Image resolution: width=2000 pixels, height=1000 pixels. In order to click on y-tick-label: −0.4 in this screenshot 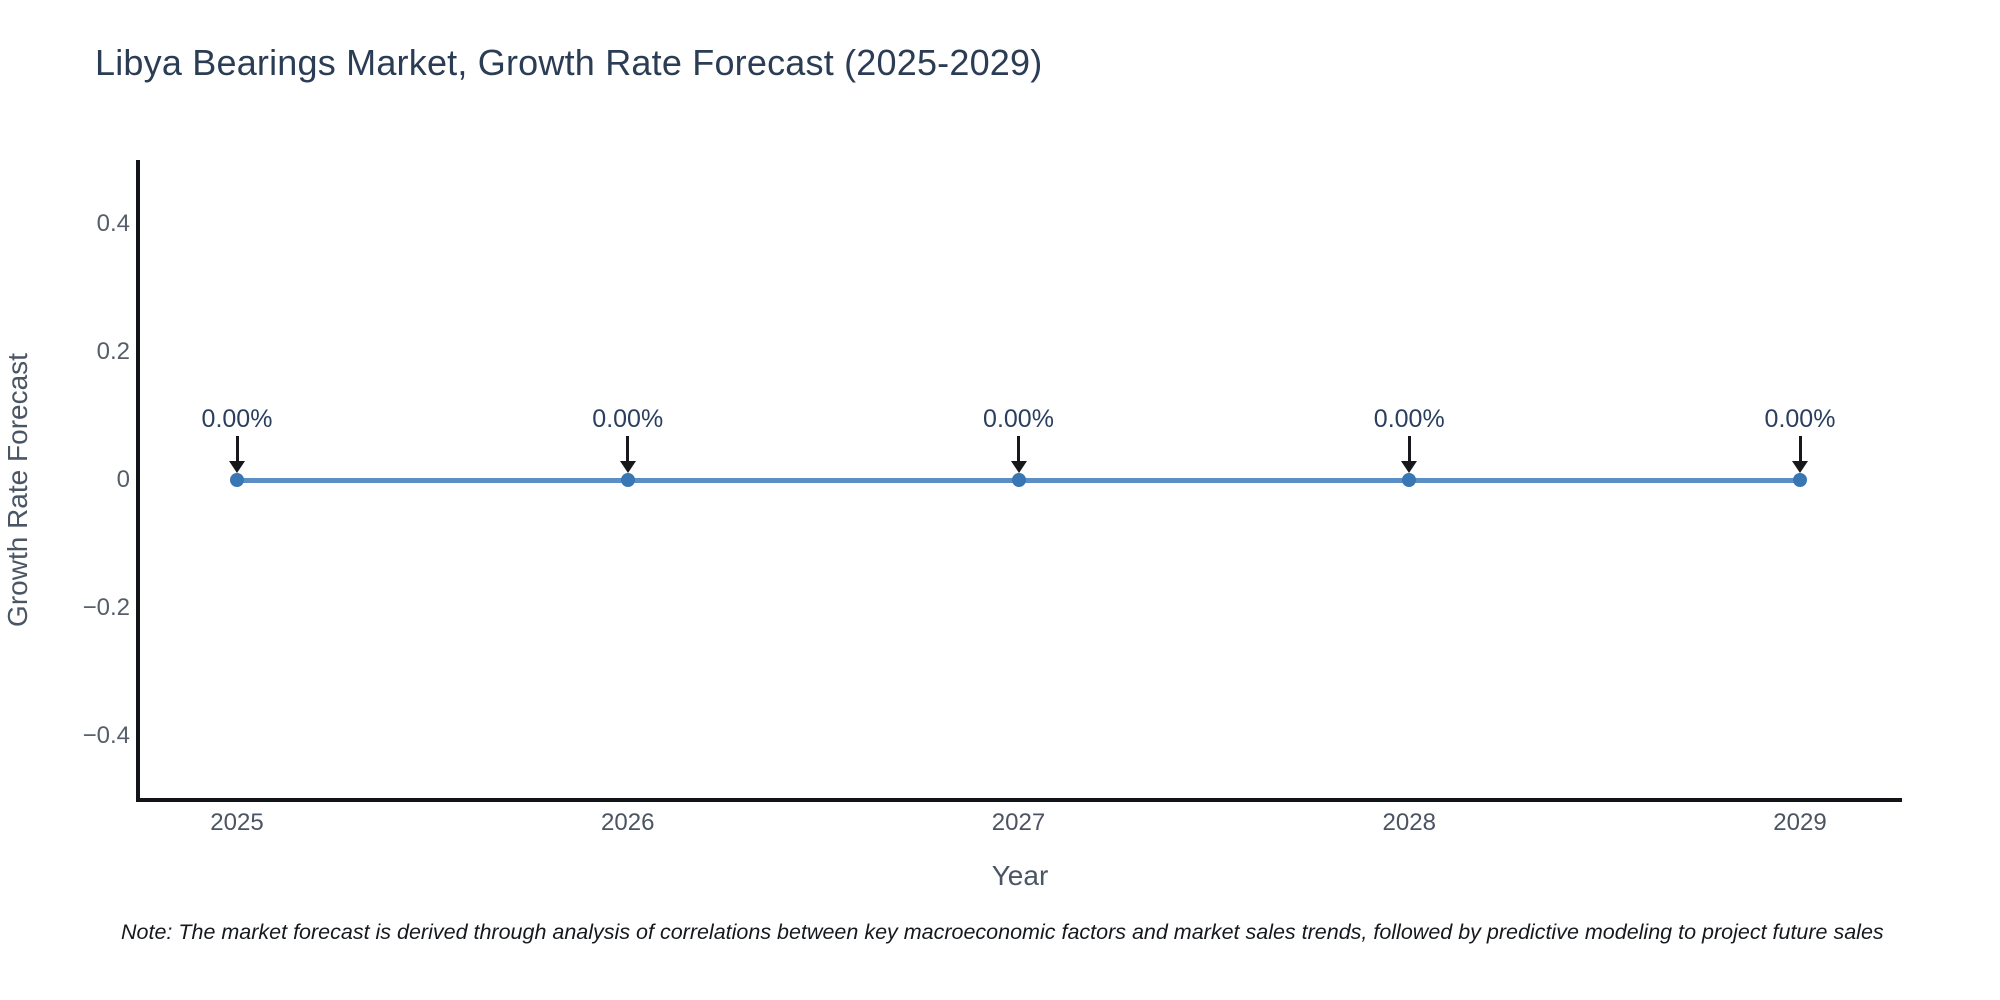, I will do `click(106, 735)`.